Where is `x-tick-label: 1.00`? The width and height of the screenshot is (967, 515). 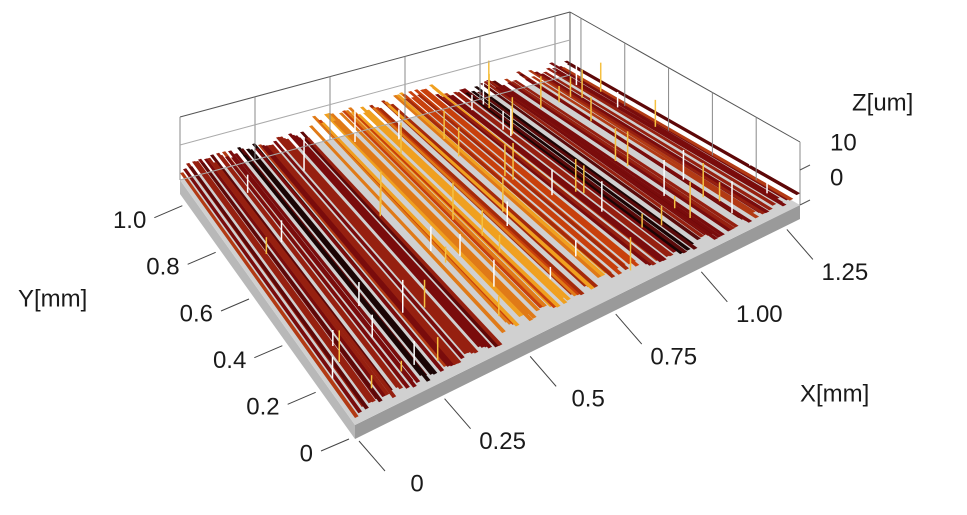 x-tick-label: 1.00 is located at coordinates (759, 314).